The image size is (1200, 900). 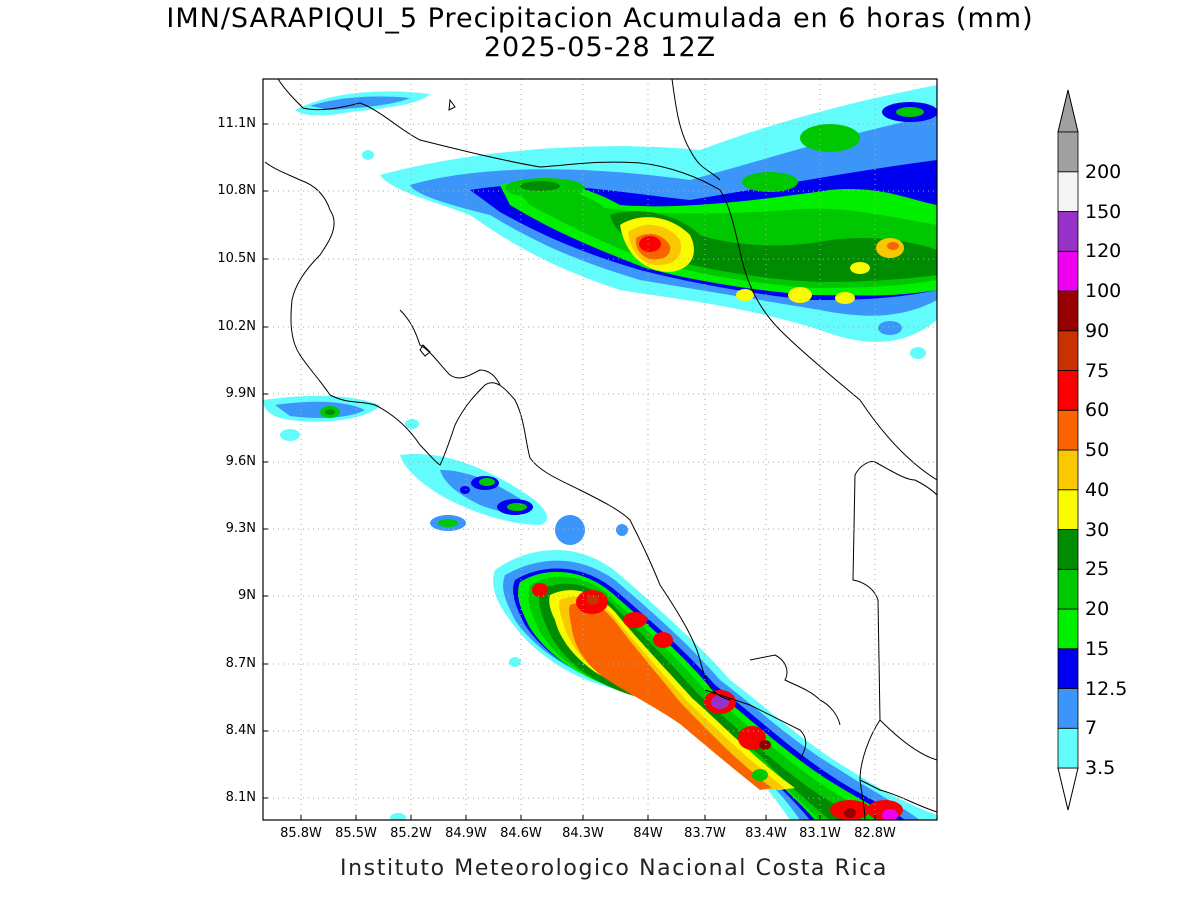 I want to click on colorbar, so click(x=1068, y=450).